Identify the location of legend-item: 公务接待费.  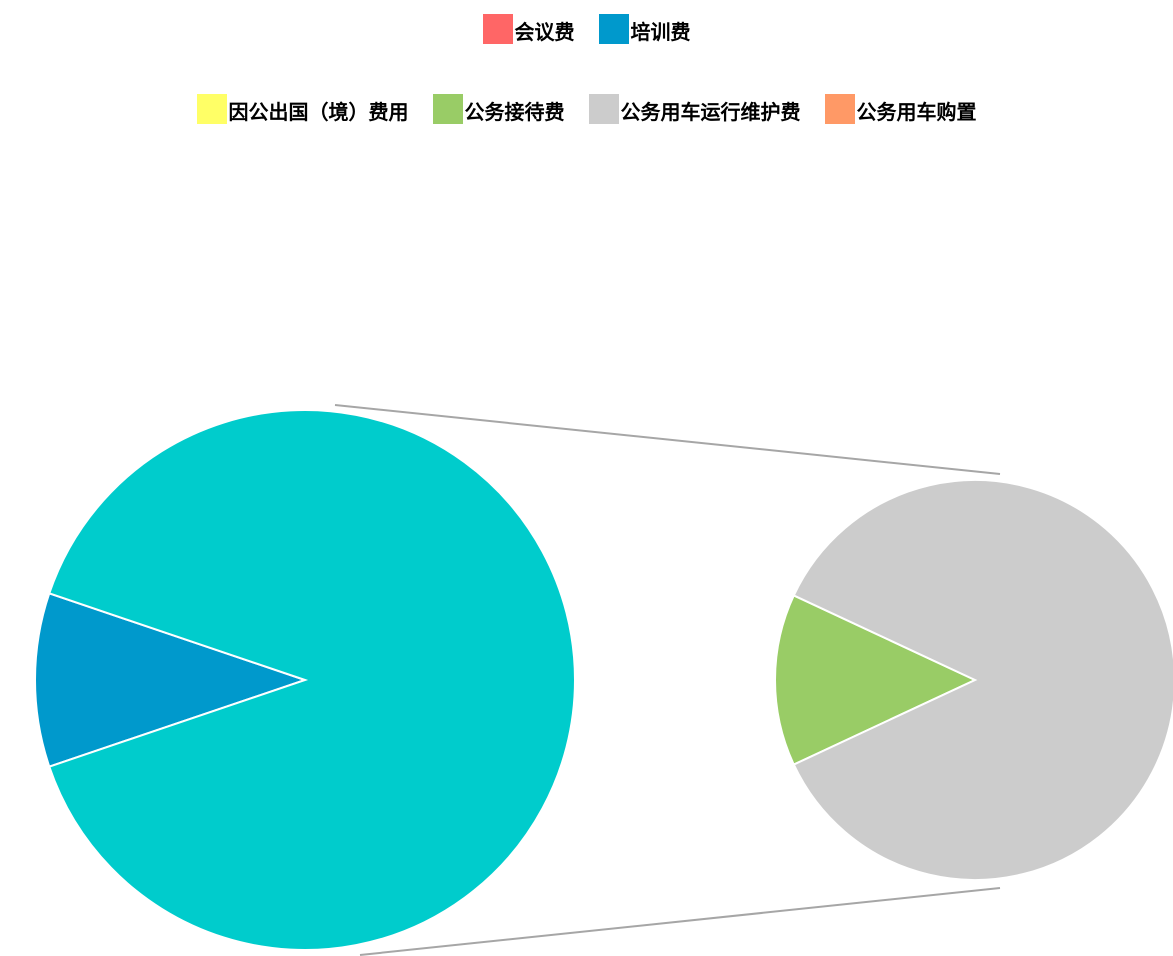
(498, 109).